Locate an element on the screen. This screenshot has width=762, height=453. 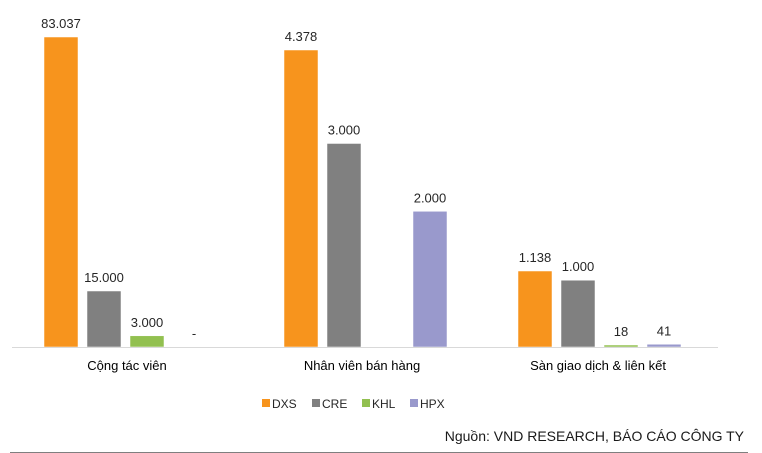
data-label-dxs-1: 4.378 is located at coordinates (301, 36).